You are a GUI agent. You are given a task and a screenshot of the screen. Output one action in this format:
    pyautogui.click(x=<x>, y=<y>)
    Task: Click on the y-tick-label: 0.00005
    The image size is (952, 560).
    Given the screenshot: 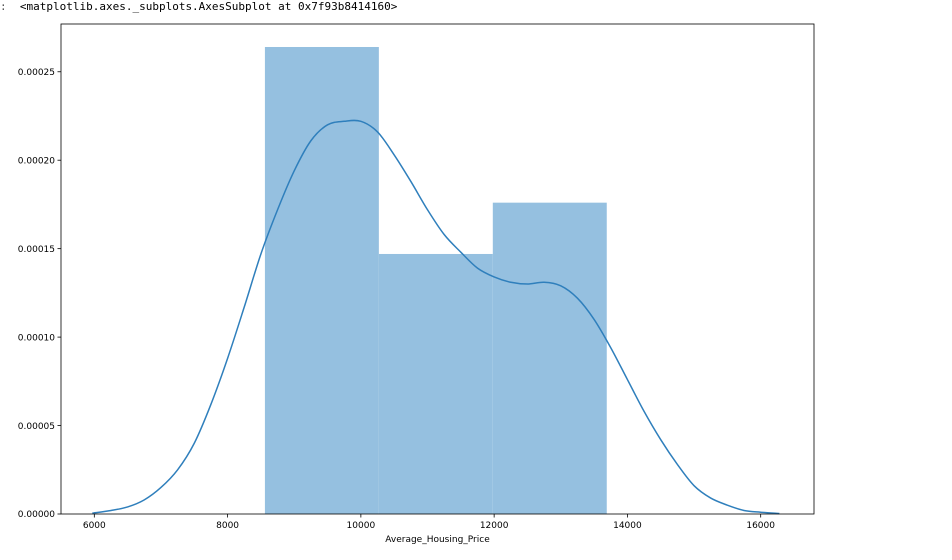 What is the action you would take?
    pyautogui.click(x=36, y=427)
    